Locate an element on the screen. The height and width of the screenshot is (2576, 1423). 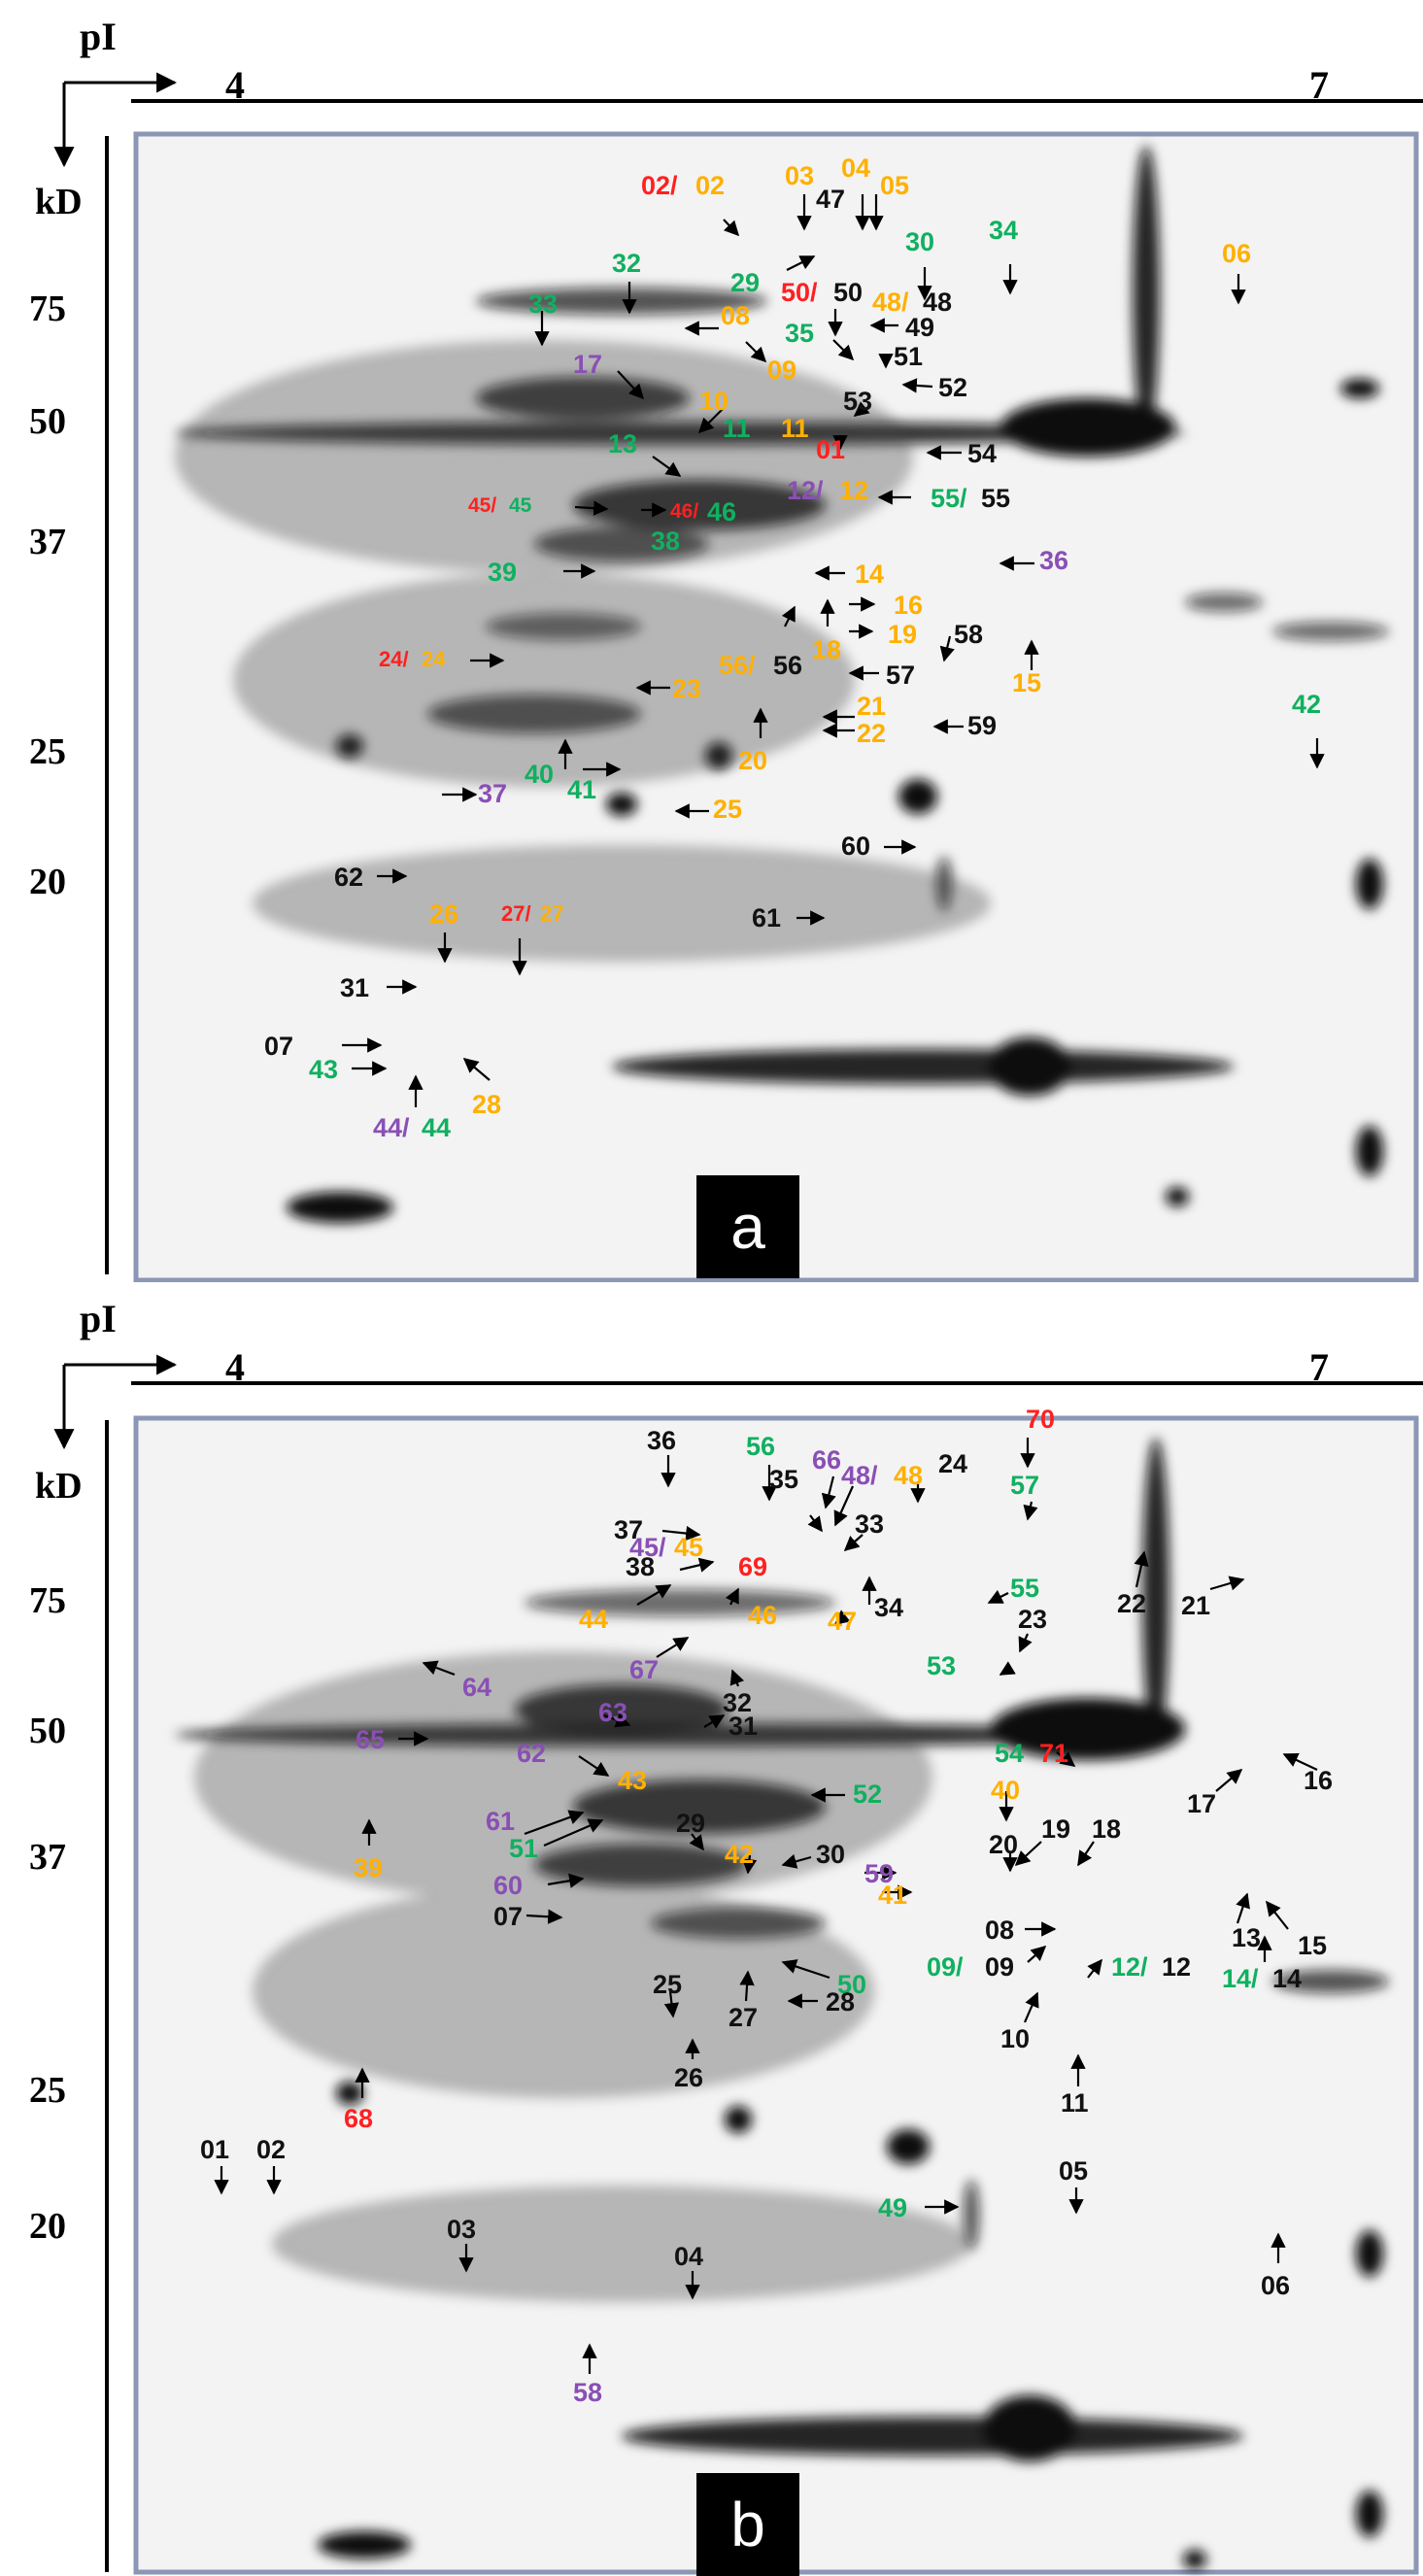
spot-label: 27 is located at coordinates (552, 913).